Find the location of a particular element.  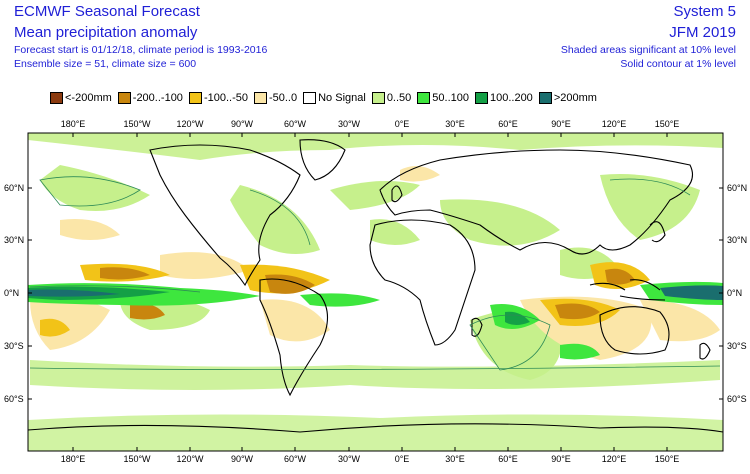

legend-label: <-200mm is located at coordinates (88, 98).